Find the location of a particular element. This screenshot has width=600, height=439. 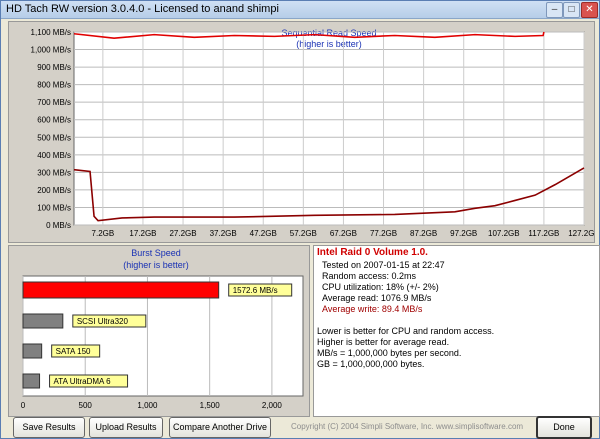

cpu-utilization-text: CPU utilization: 18% (+/- 2%) is located at coordinates (380, 287).